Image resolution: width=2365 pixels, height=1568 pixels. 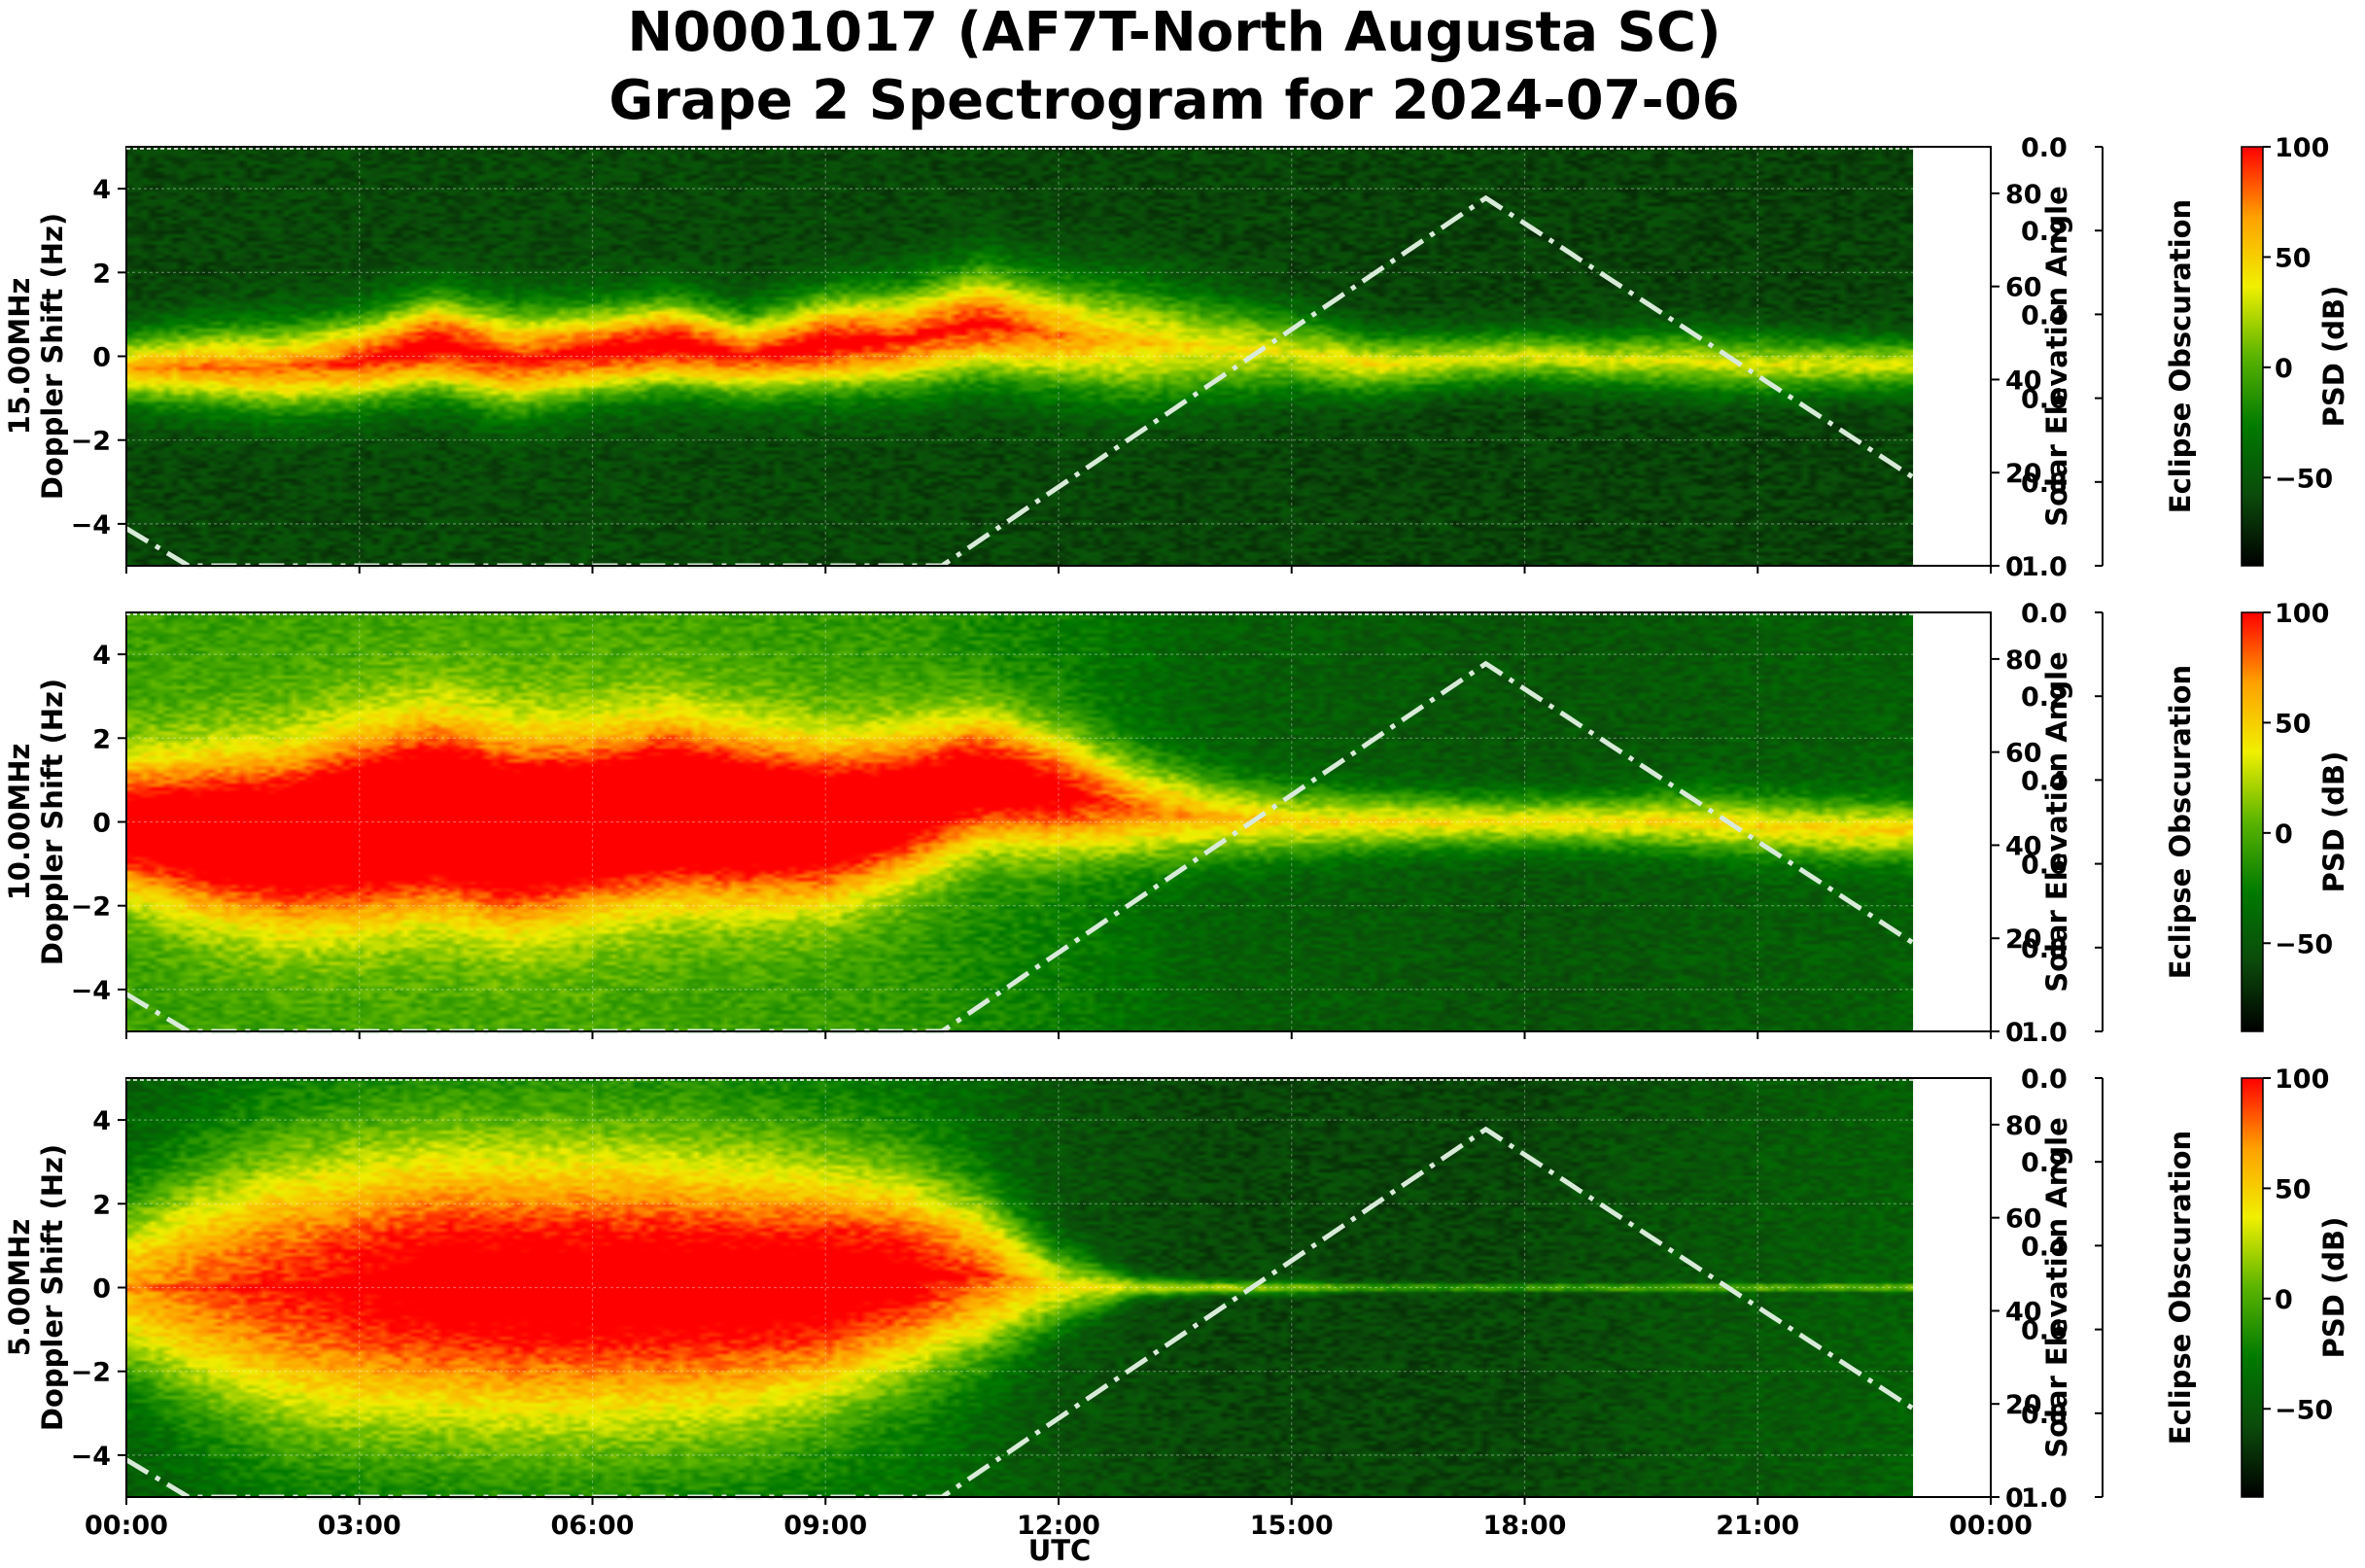 I want to click on colorbar-10.00MHz, so click(x=2252, y=821).